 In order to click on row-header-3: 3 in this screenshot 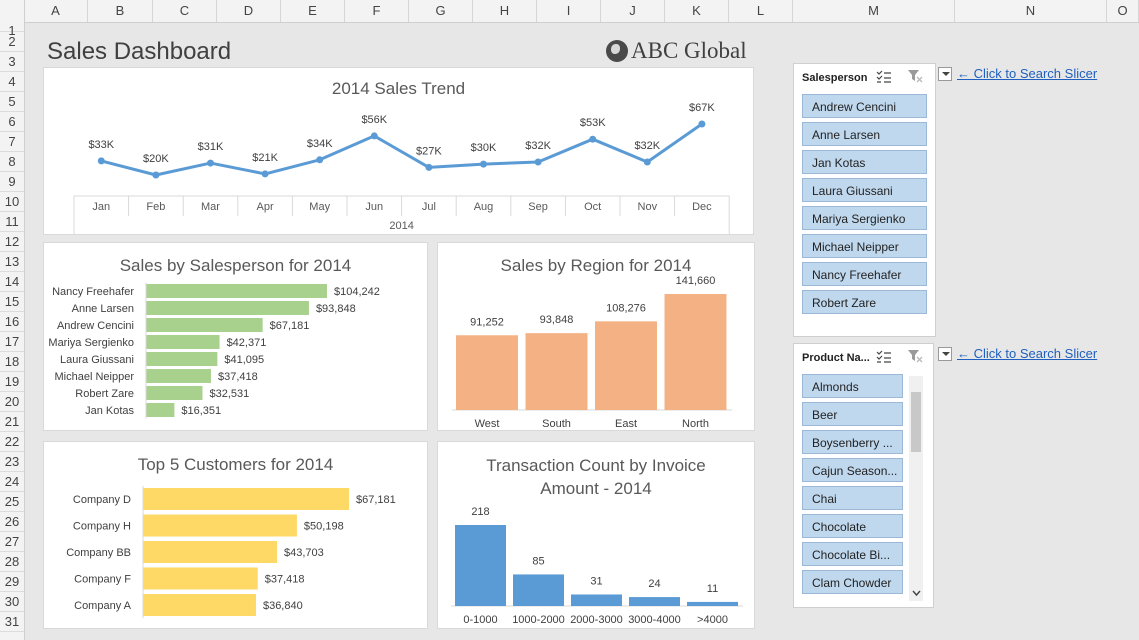, I will do `click(12, 62)`.